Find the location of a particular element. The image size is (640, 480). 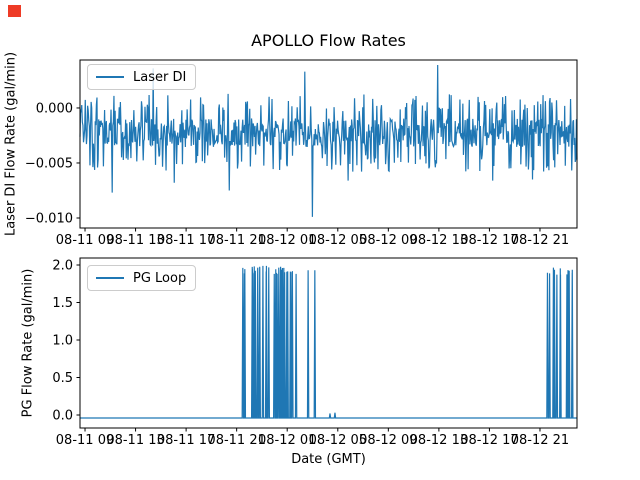

legend-pg-loop: PG Loop is located at coordinates (141, 278).